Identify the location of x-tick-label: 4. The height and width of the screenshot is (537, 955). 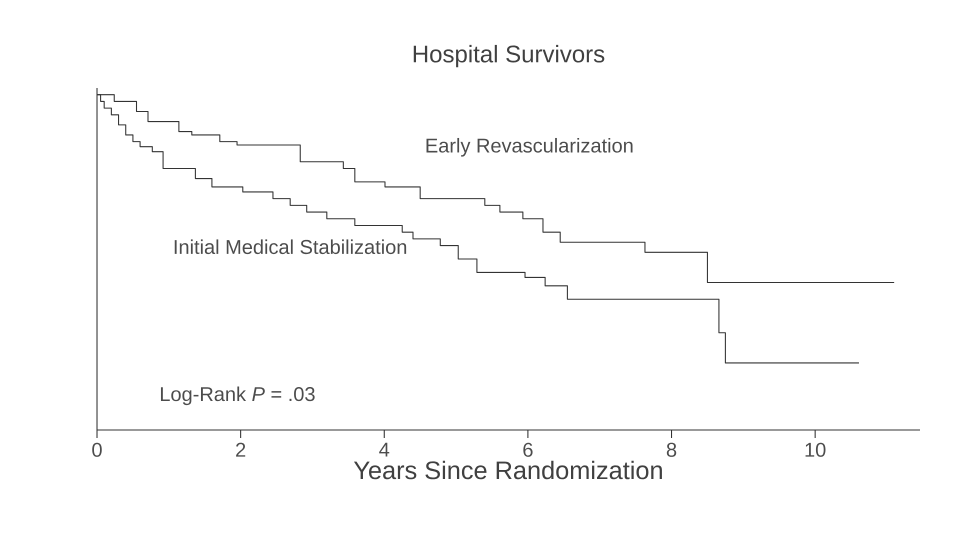
(384, 449).